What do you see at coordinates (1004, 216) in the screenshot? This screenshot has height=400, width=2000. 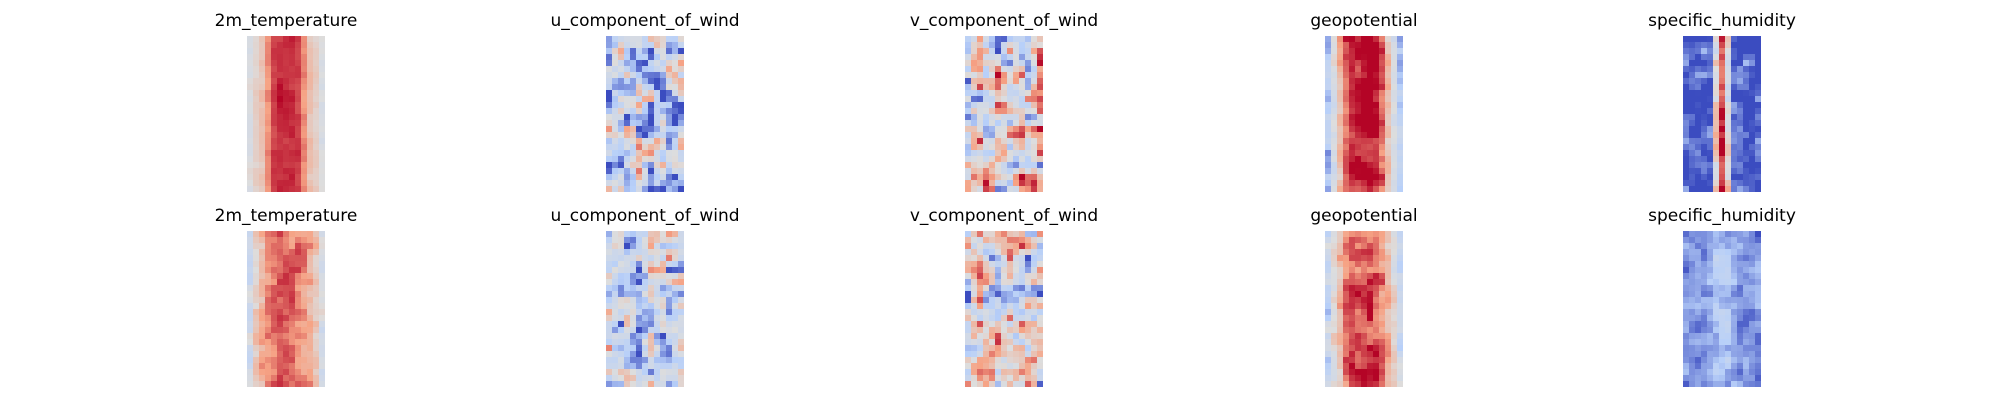 I see `panel-title: v_component_of_wind` at bounding box center [1004, 216].